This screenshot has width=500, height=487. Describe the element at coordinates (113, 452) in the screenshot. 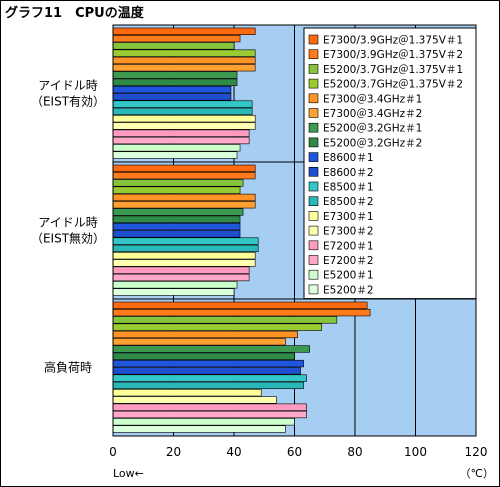

I see `x-tick-label: 0` at that location.